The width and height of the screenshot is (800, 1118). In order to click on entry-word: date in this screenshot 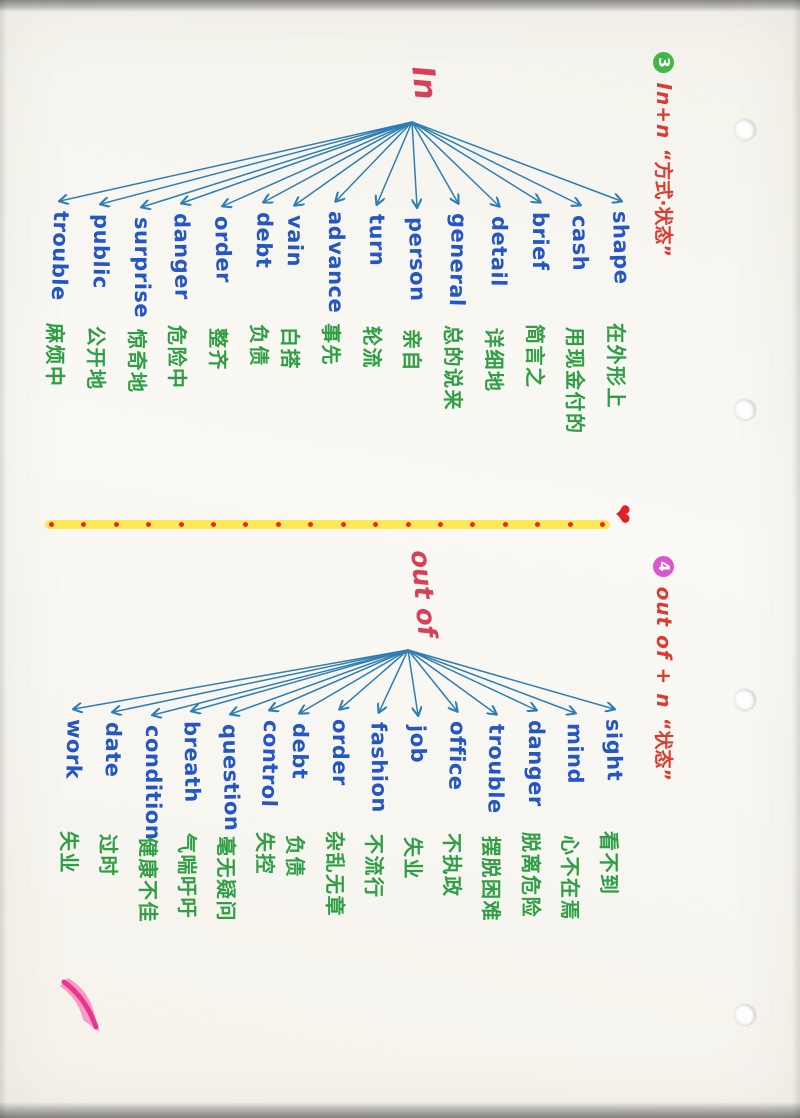, I will do `click(113, 749)`.